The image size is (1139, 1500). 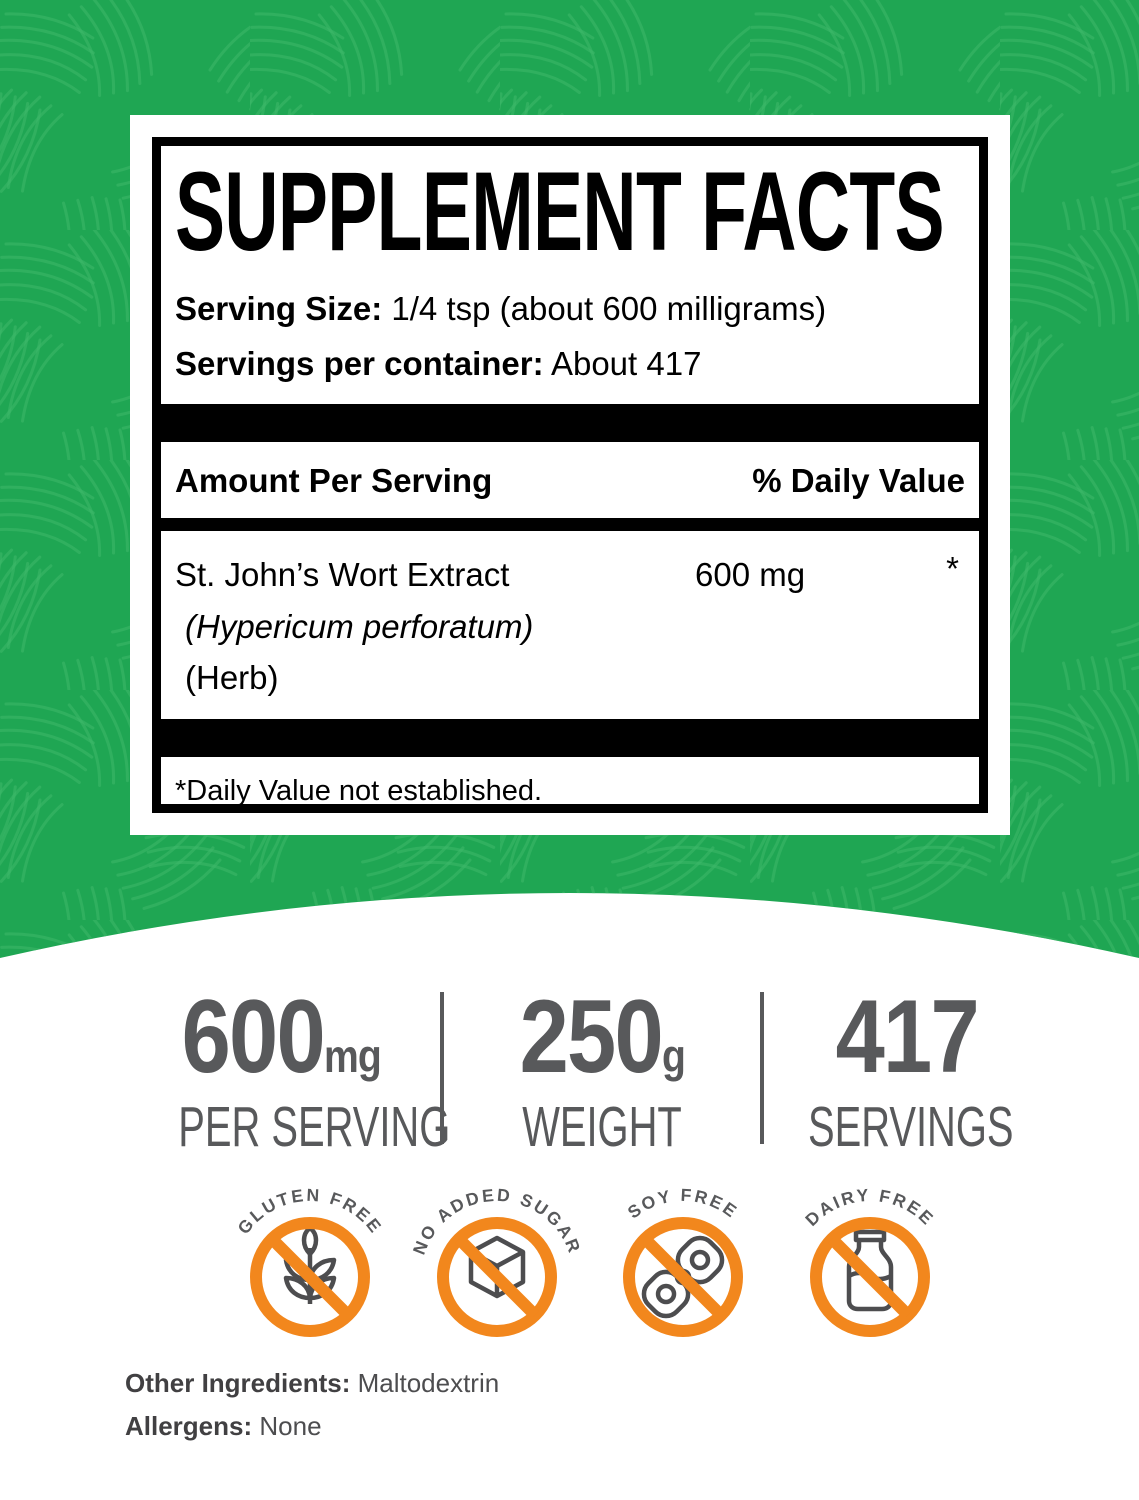 I want to click on other-ingredients-label: Other Ingredients:, so click(x=238, y=1383).